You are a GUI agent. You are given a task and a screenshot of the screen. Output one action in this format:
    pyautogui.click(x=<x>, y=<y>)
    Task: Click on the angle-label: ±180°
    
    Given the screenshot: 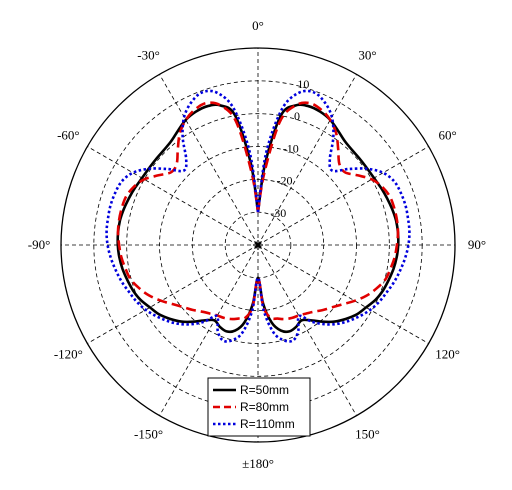 What is the action you would take?
    pyautogui.click(x=258, y=463)
    